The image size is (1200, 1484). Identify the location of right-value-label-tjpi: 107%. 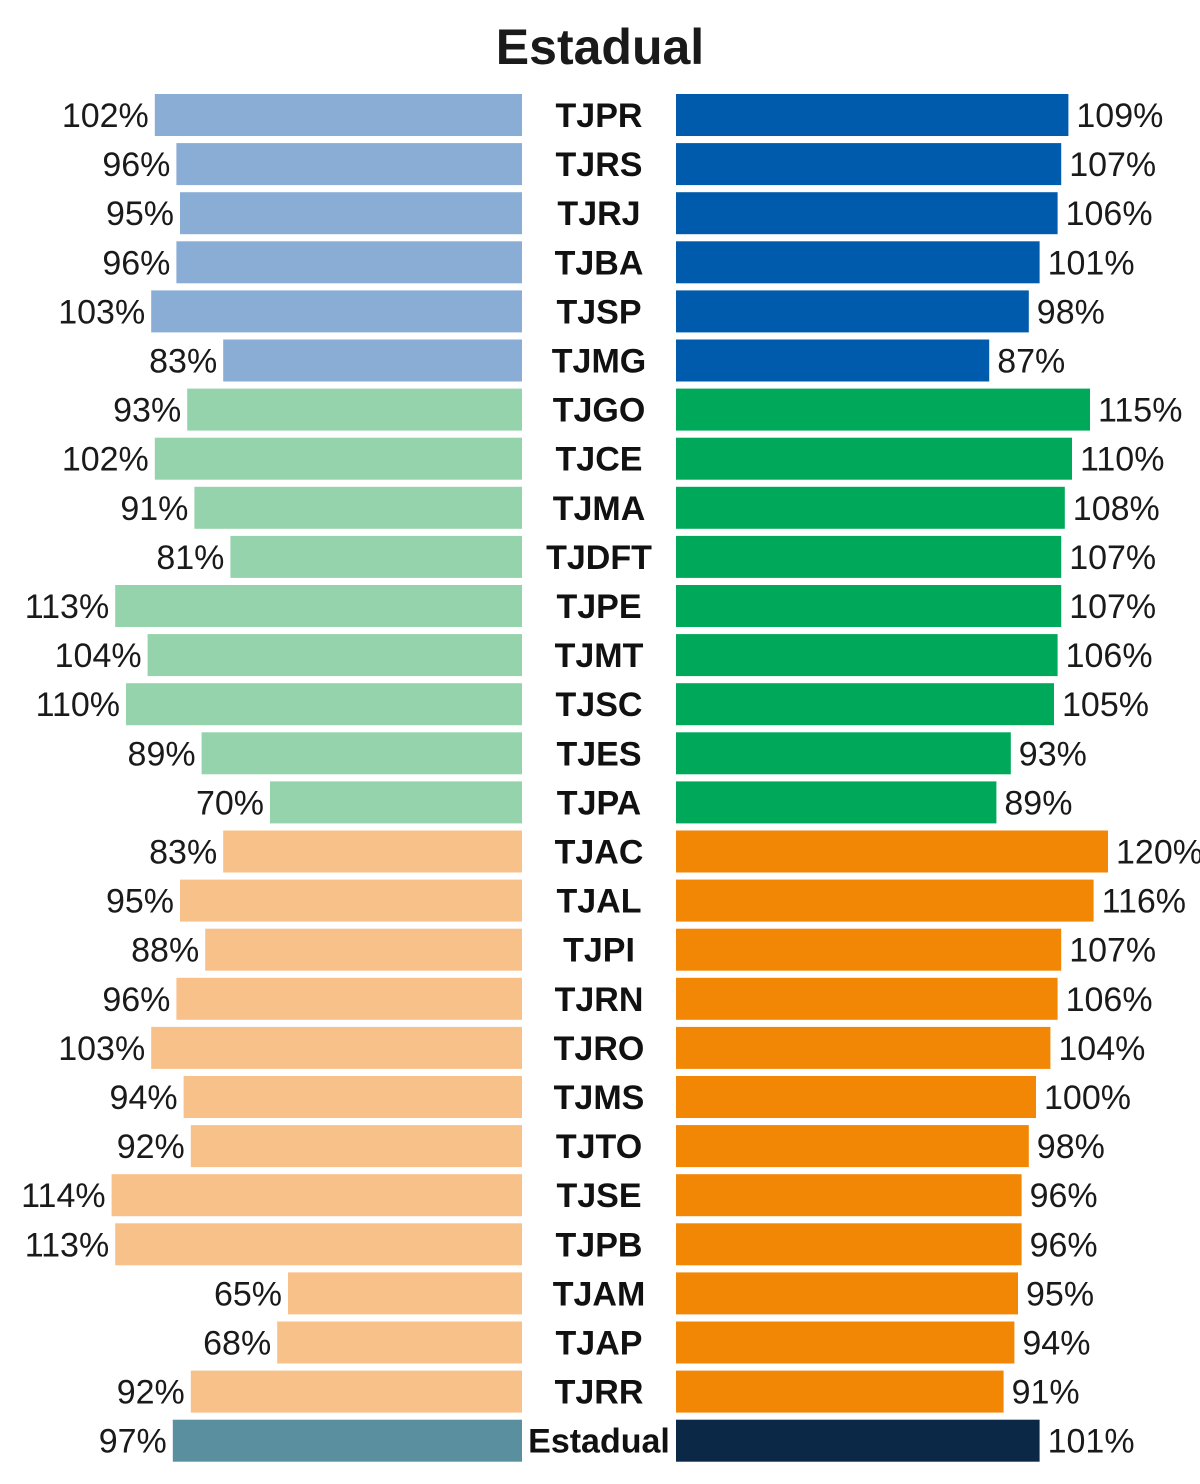
(1112, 951).